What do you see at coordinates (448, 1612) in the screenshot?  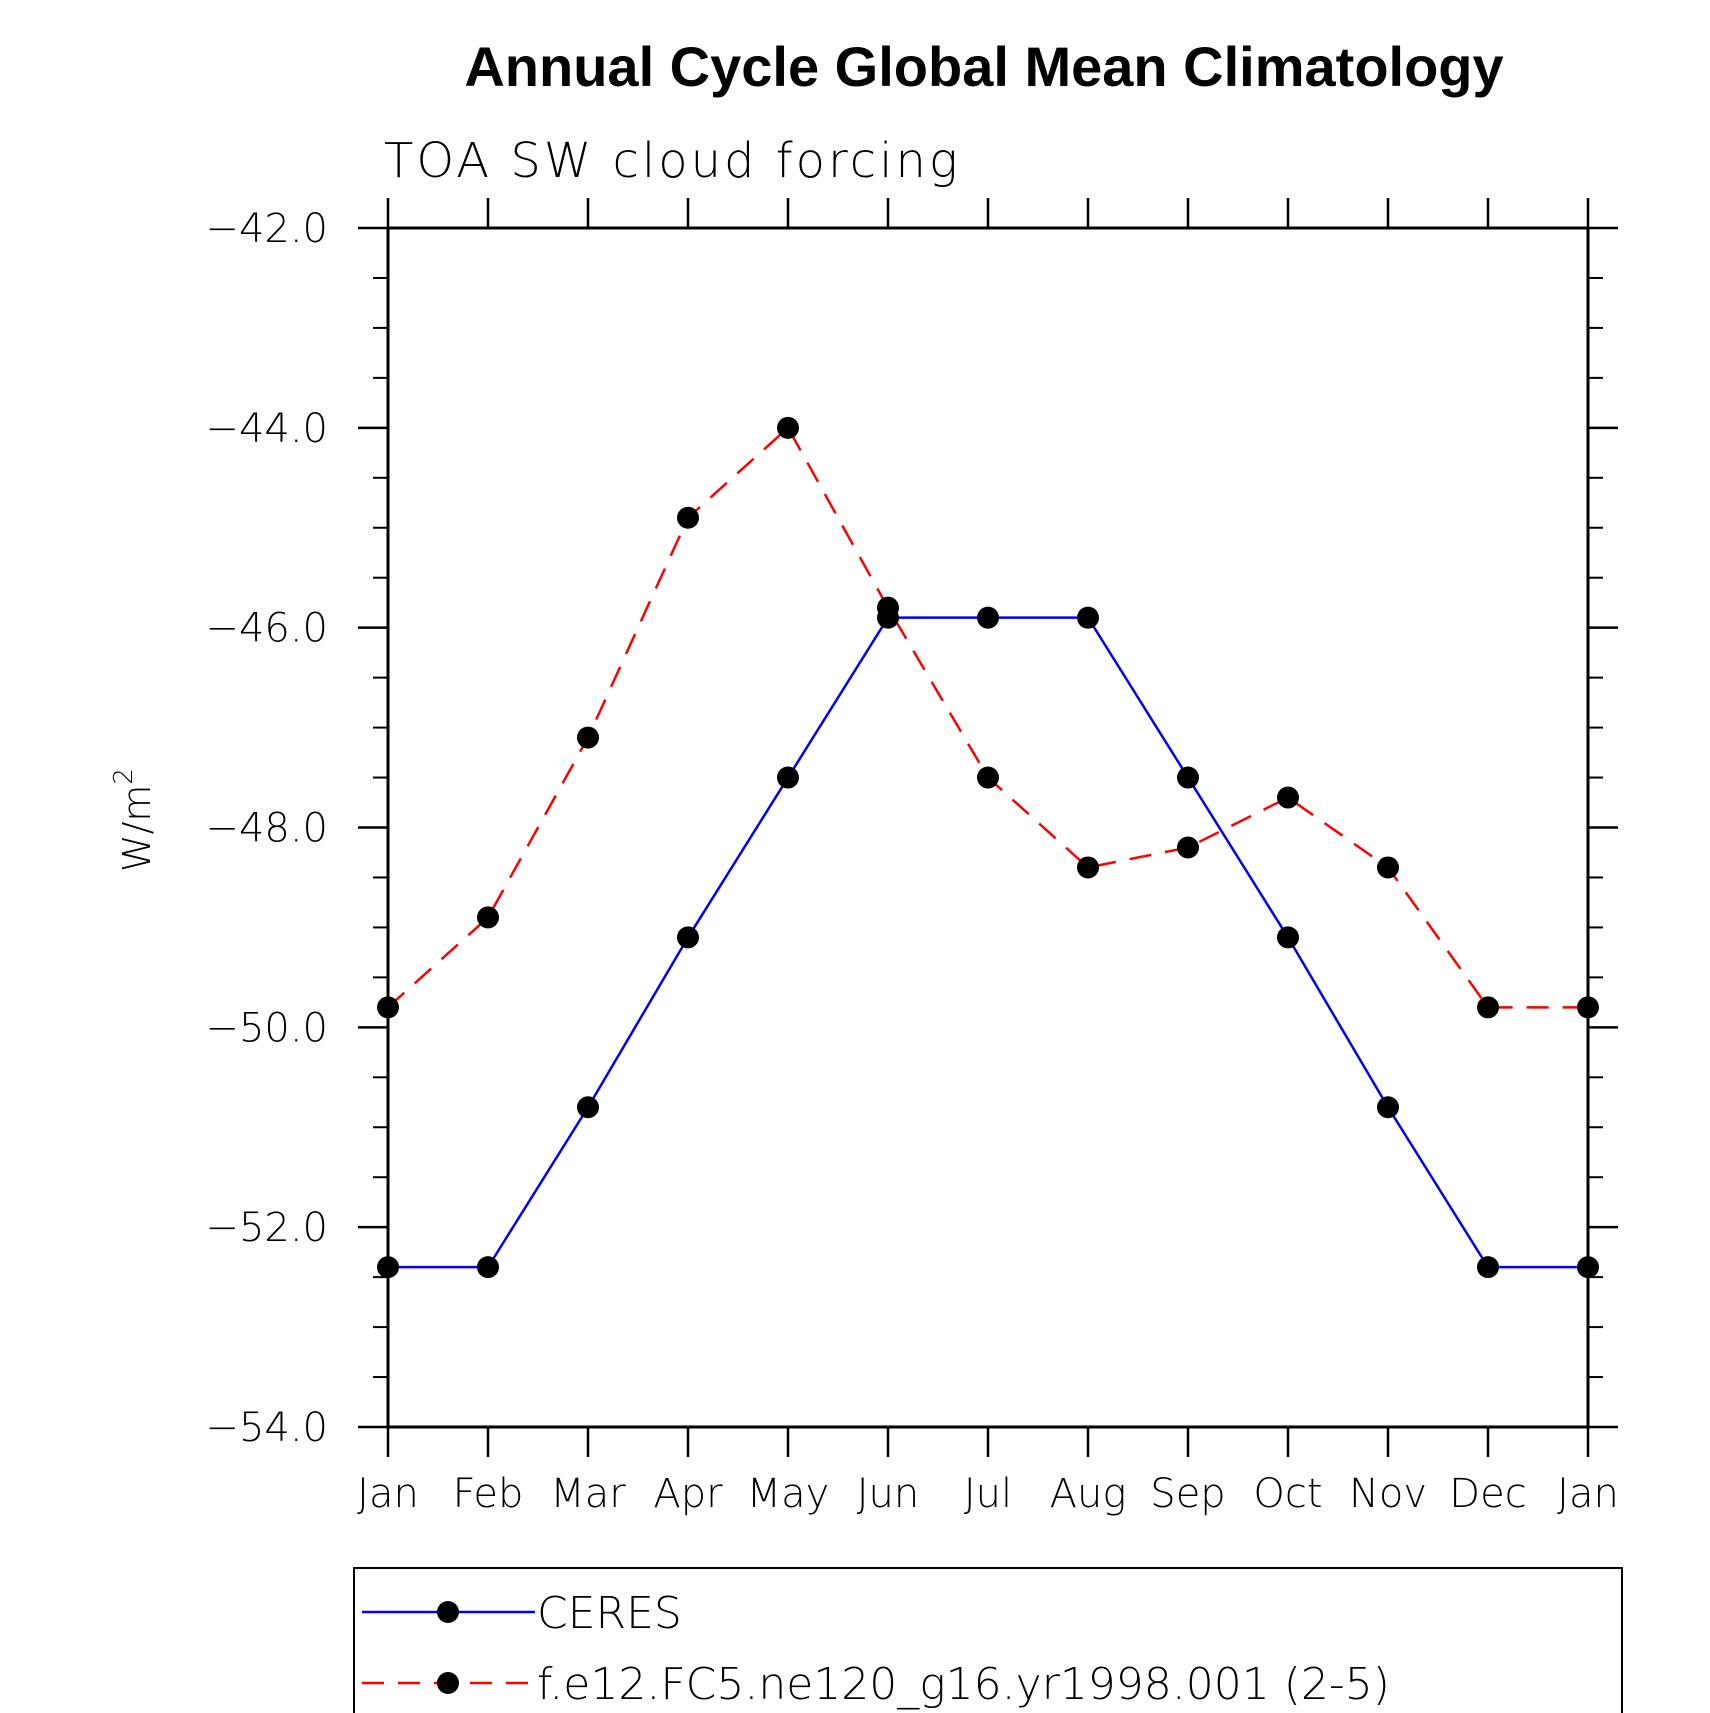 I see `legend-ceres-marker` at bounding box center [448, 1612].